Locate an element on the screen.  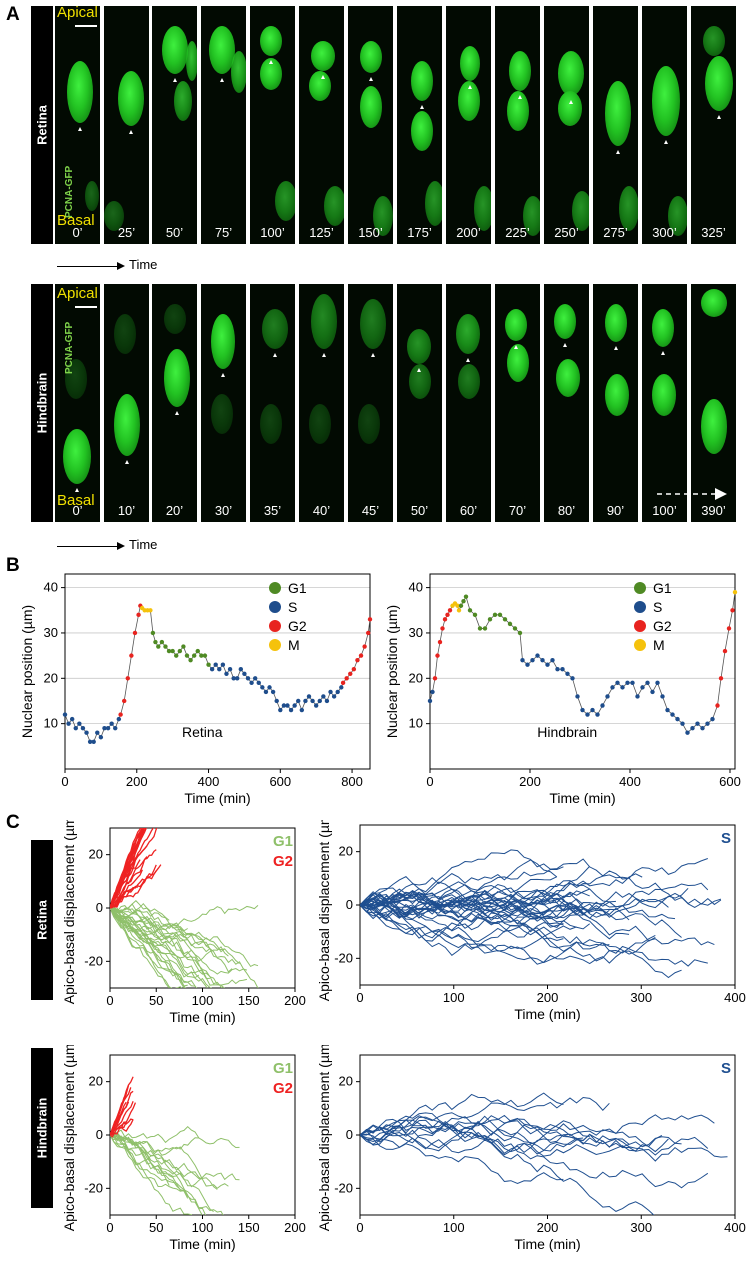
arrow-right-icon is located at coordinates (121, 266).